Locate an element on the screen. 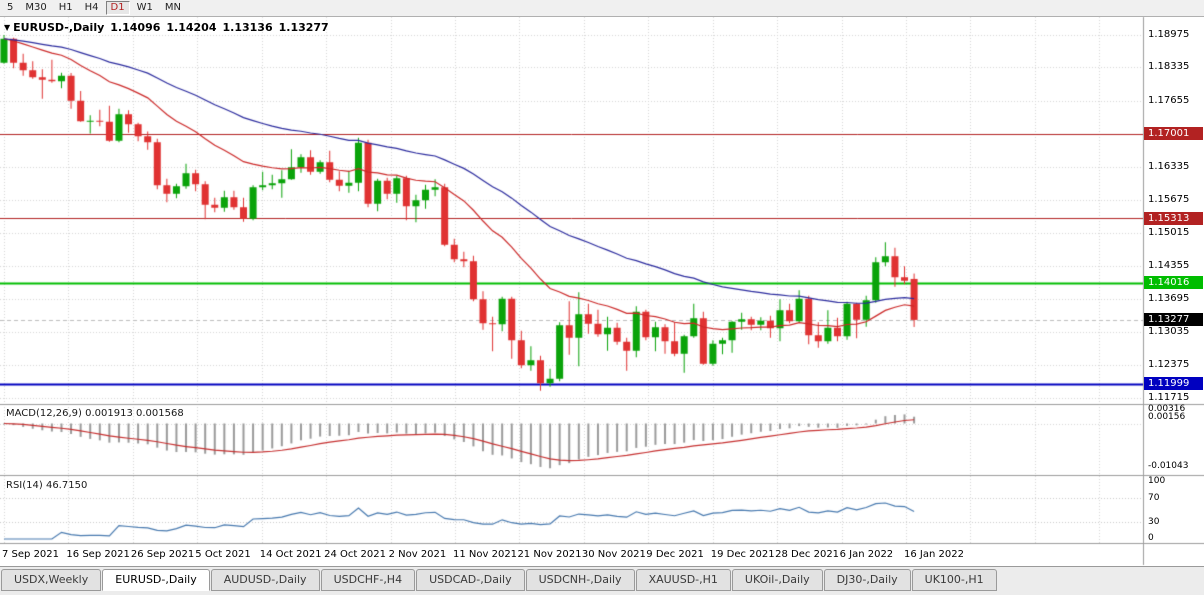 The width and height of the screenshot is (1204, 595). rsi-indicator-label: RSI(14) 46.7150 is located at coordinates (47, 485).